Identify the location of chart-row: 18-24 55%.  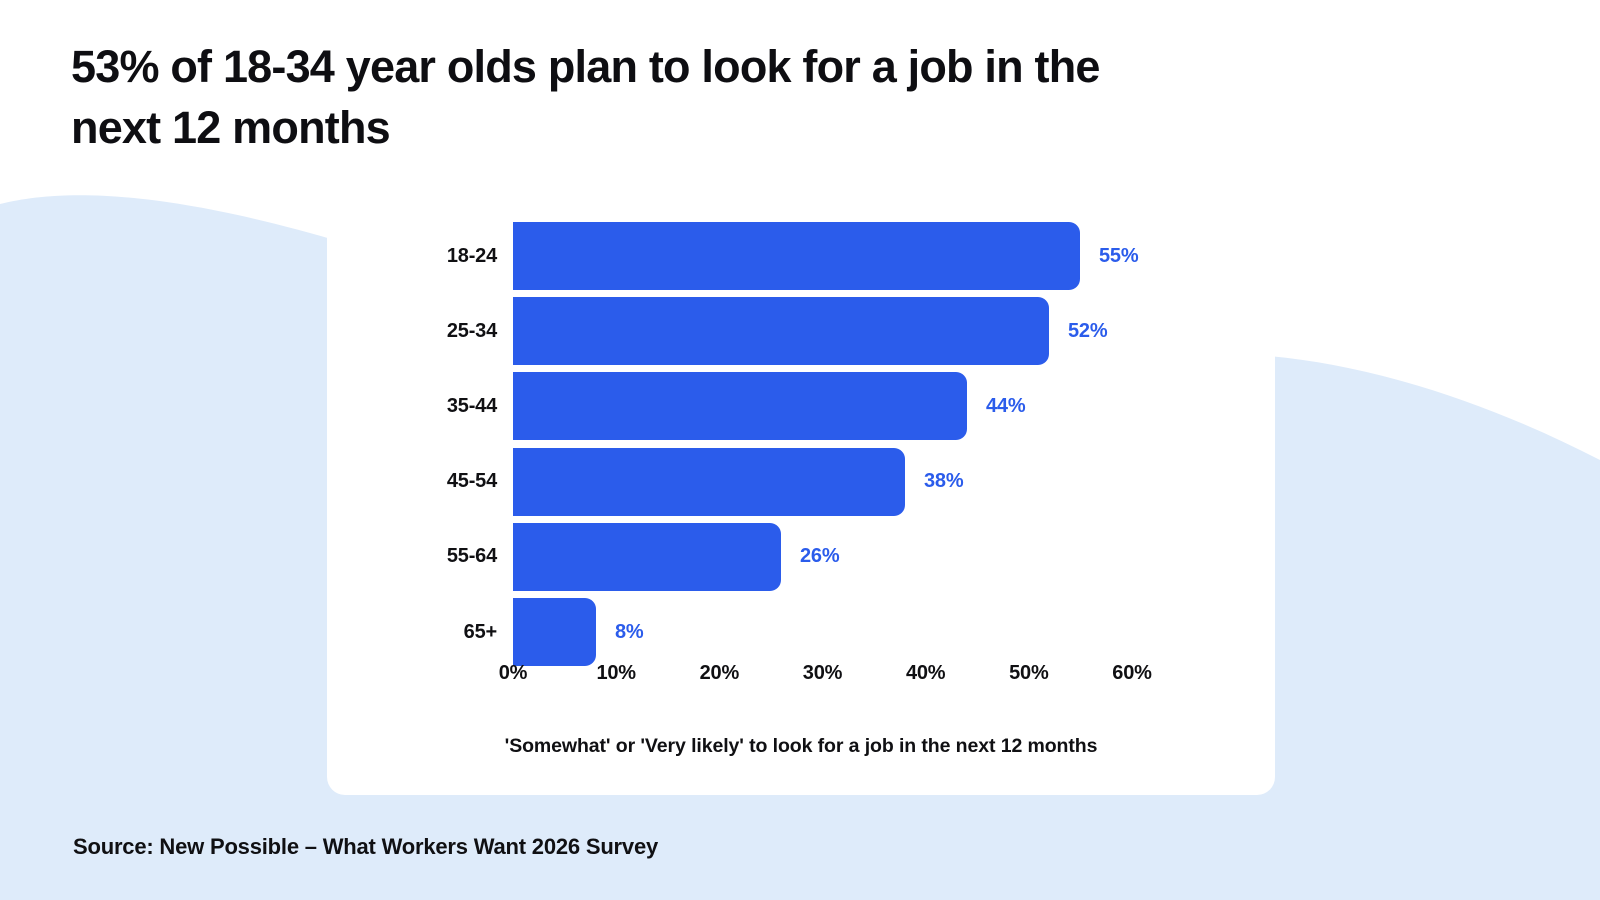
(801, 256).